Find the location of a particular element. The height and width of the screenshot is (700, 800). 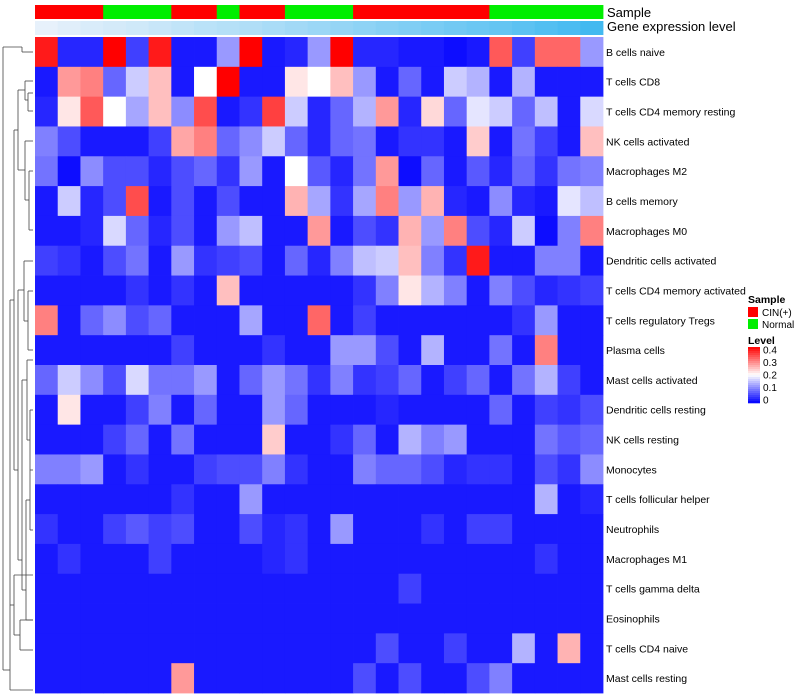

row-label: Neutrophils is located at coordinates (632, 530).